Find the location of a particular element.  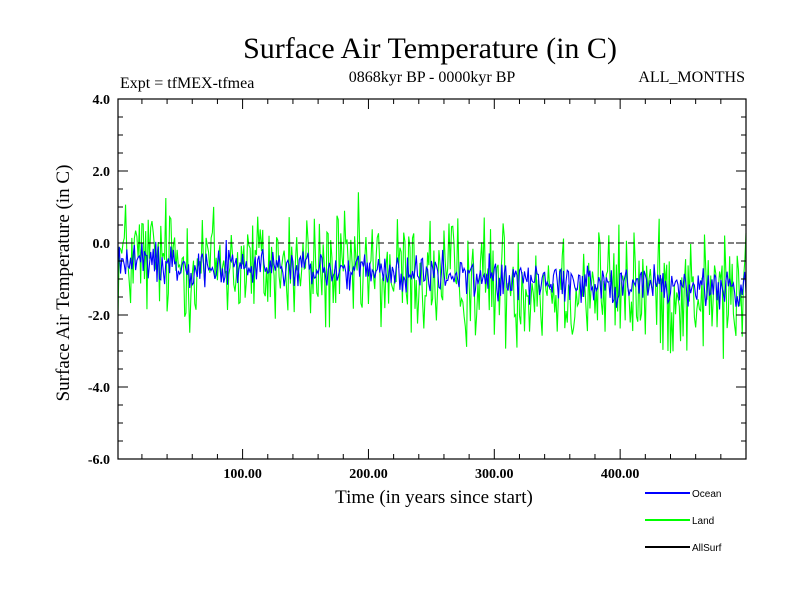

x-tick-label: 200.00 is located at coordinates (368, 474).